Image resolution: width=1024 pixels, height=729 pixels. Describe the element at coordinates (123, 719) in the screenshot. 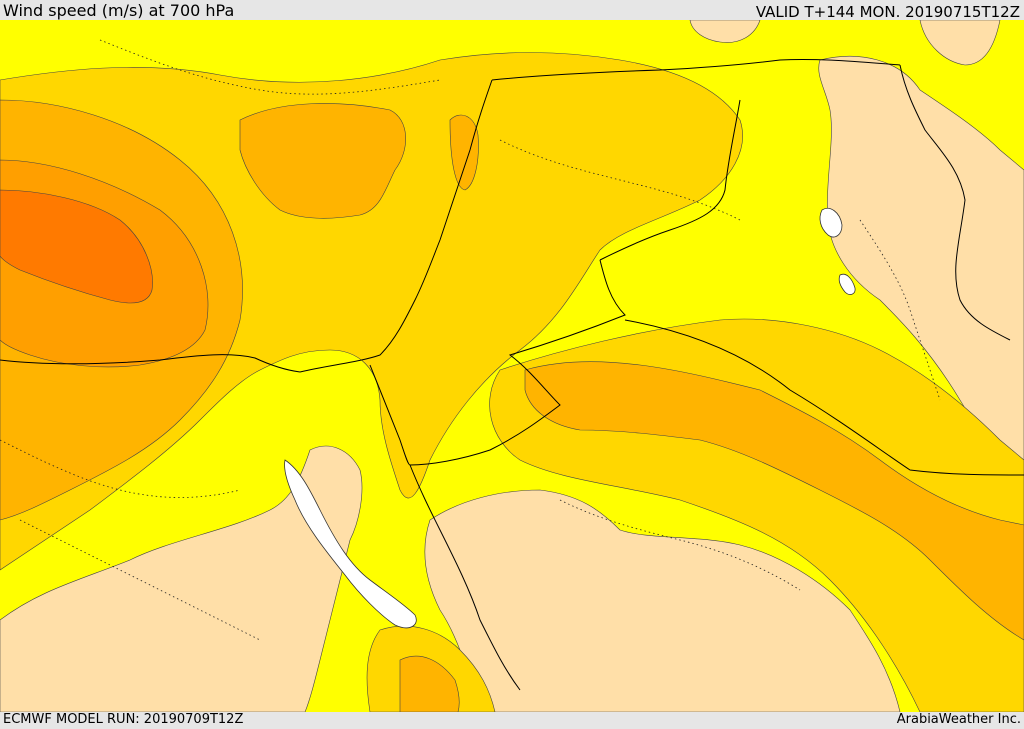

I see `model-run: ECMWF MODEL RUN: 20190709T12Z` at that location.